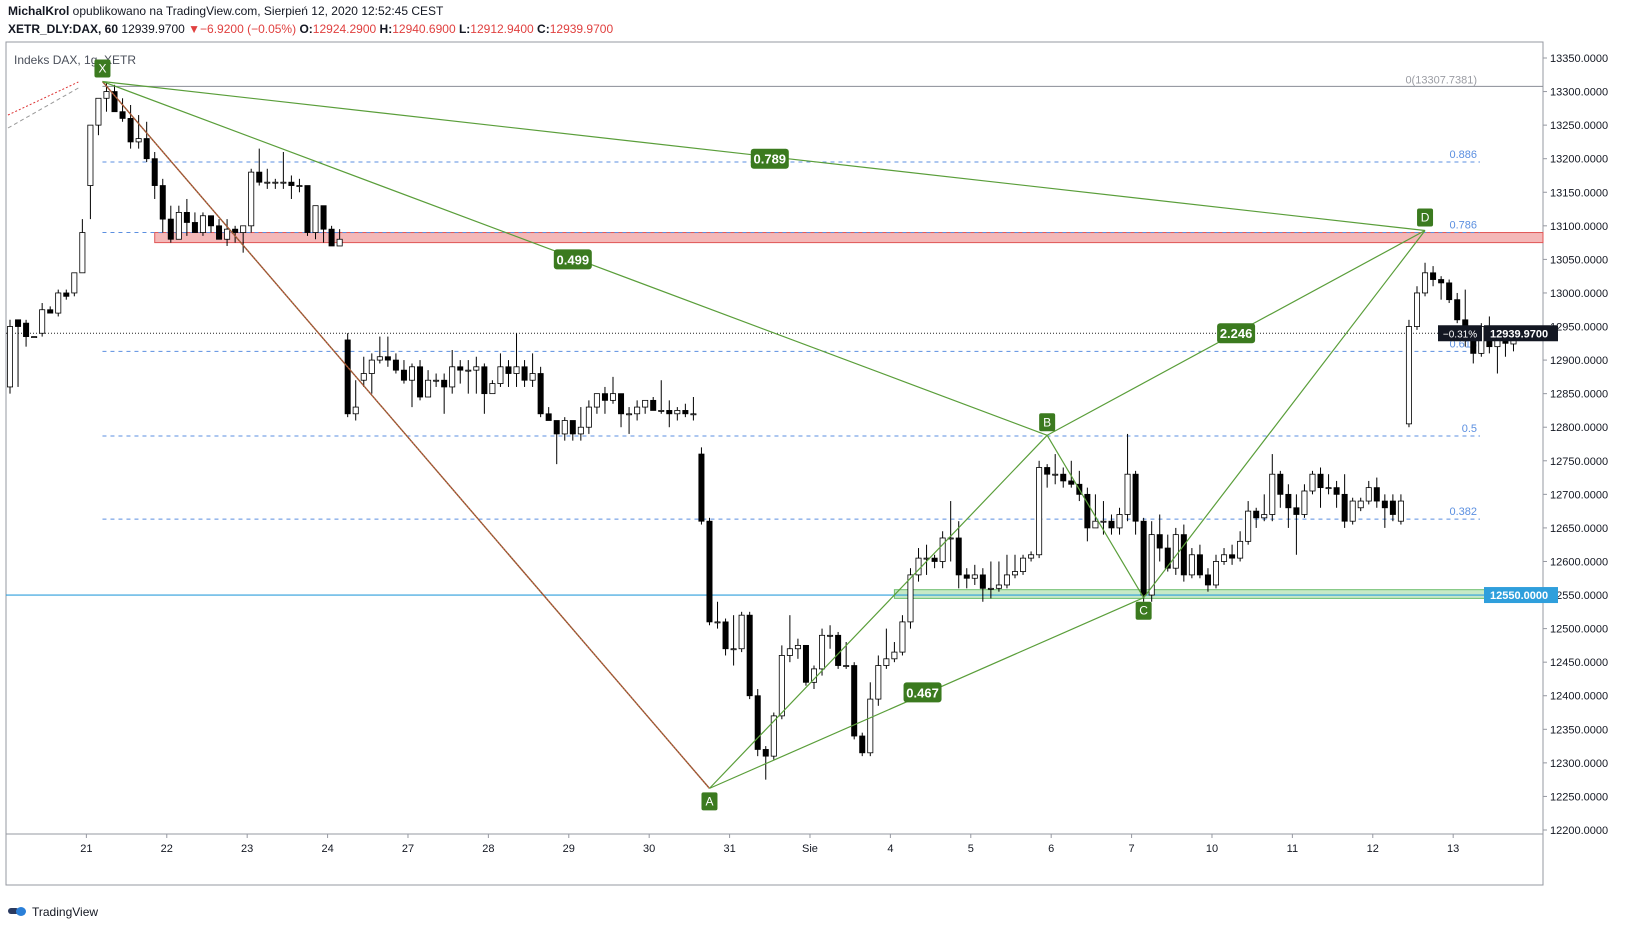 Image resolution: width=1627 pixels, height=930 pixels. I want to click on y-axis-label: 12400.0000, so click(1579, 697).